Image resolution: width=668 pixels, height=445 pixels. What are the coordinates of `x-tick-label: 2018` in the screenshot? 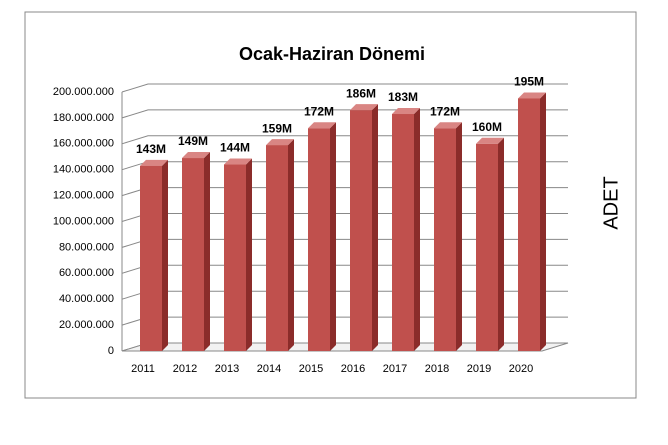 It's located at (437, 369).